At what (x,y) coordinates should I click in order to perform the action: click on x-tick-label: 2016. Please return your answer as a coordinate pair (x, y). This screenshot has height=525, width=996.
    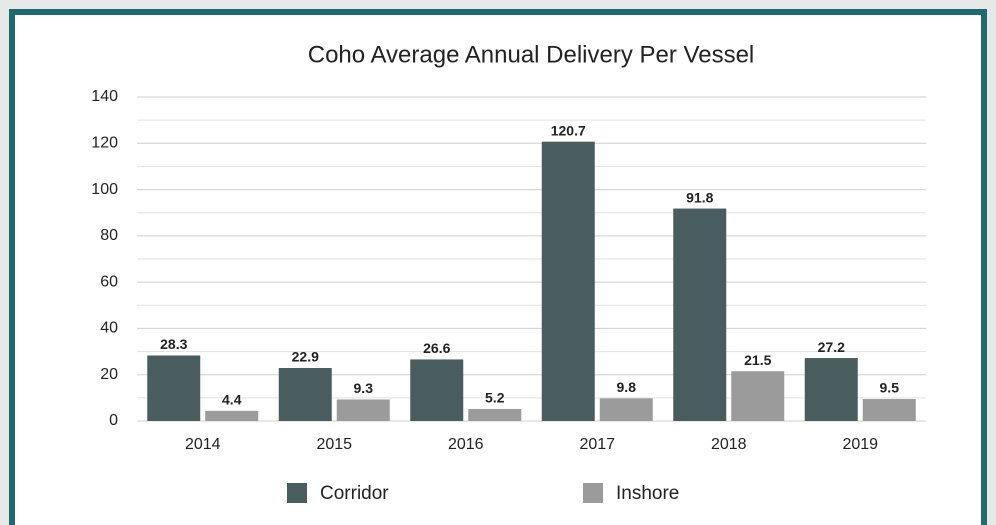
    Looking at the image, I should click on (466, 444).